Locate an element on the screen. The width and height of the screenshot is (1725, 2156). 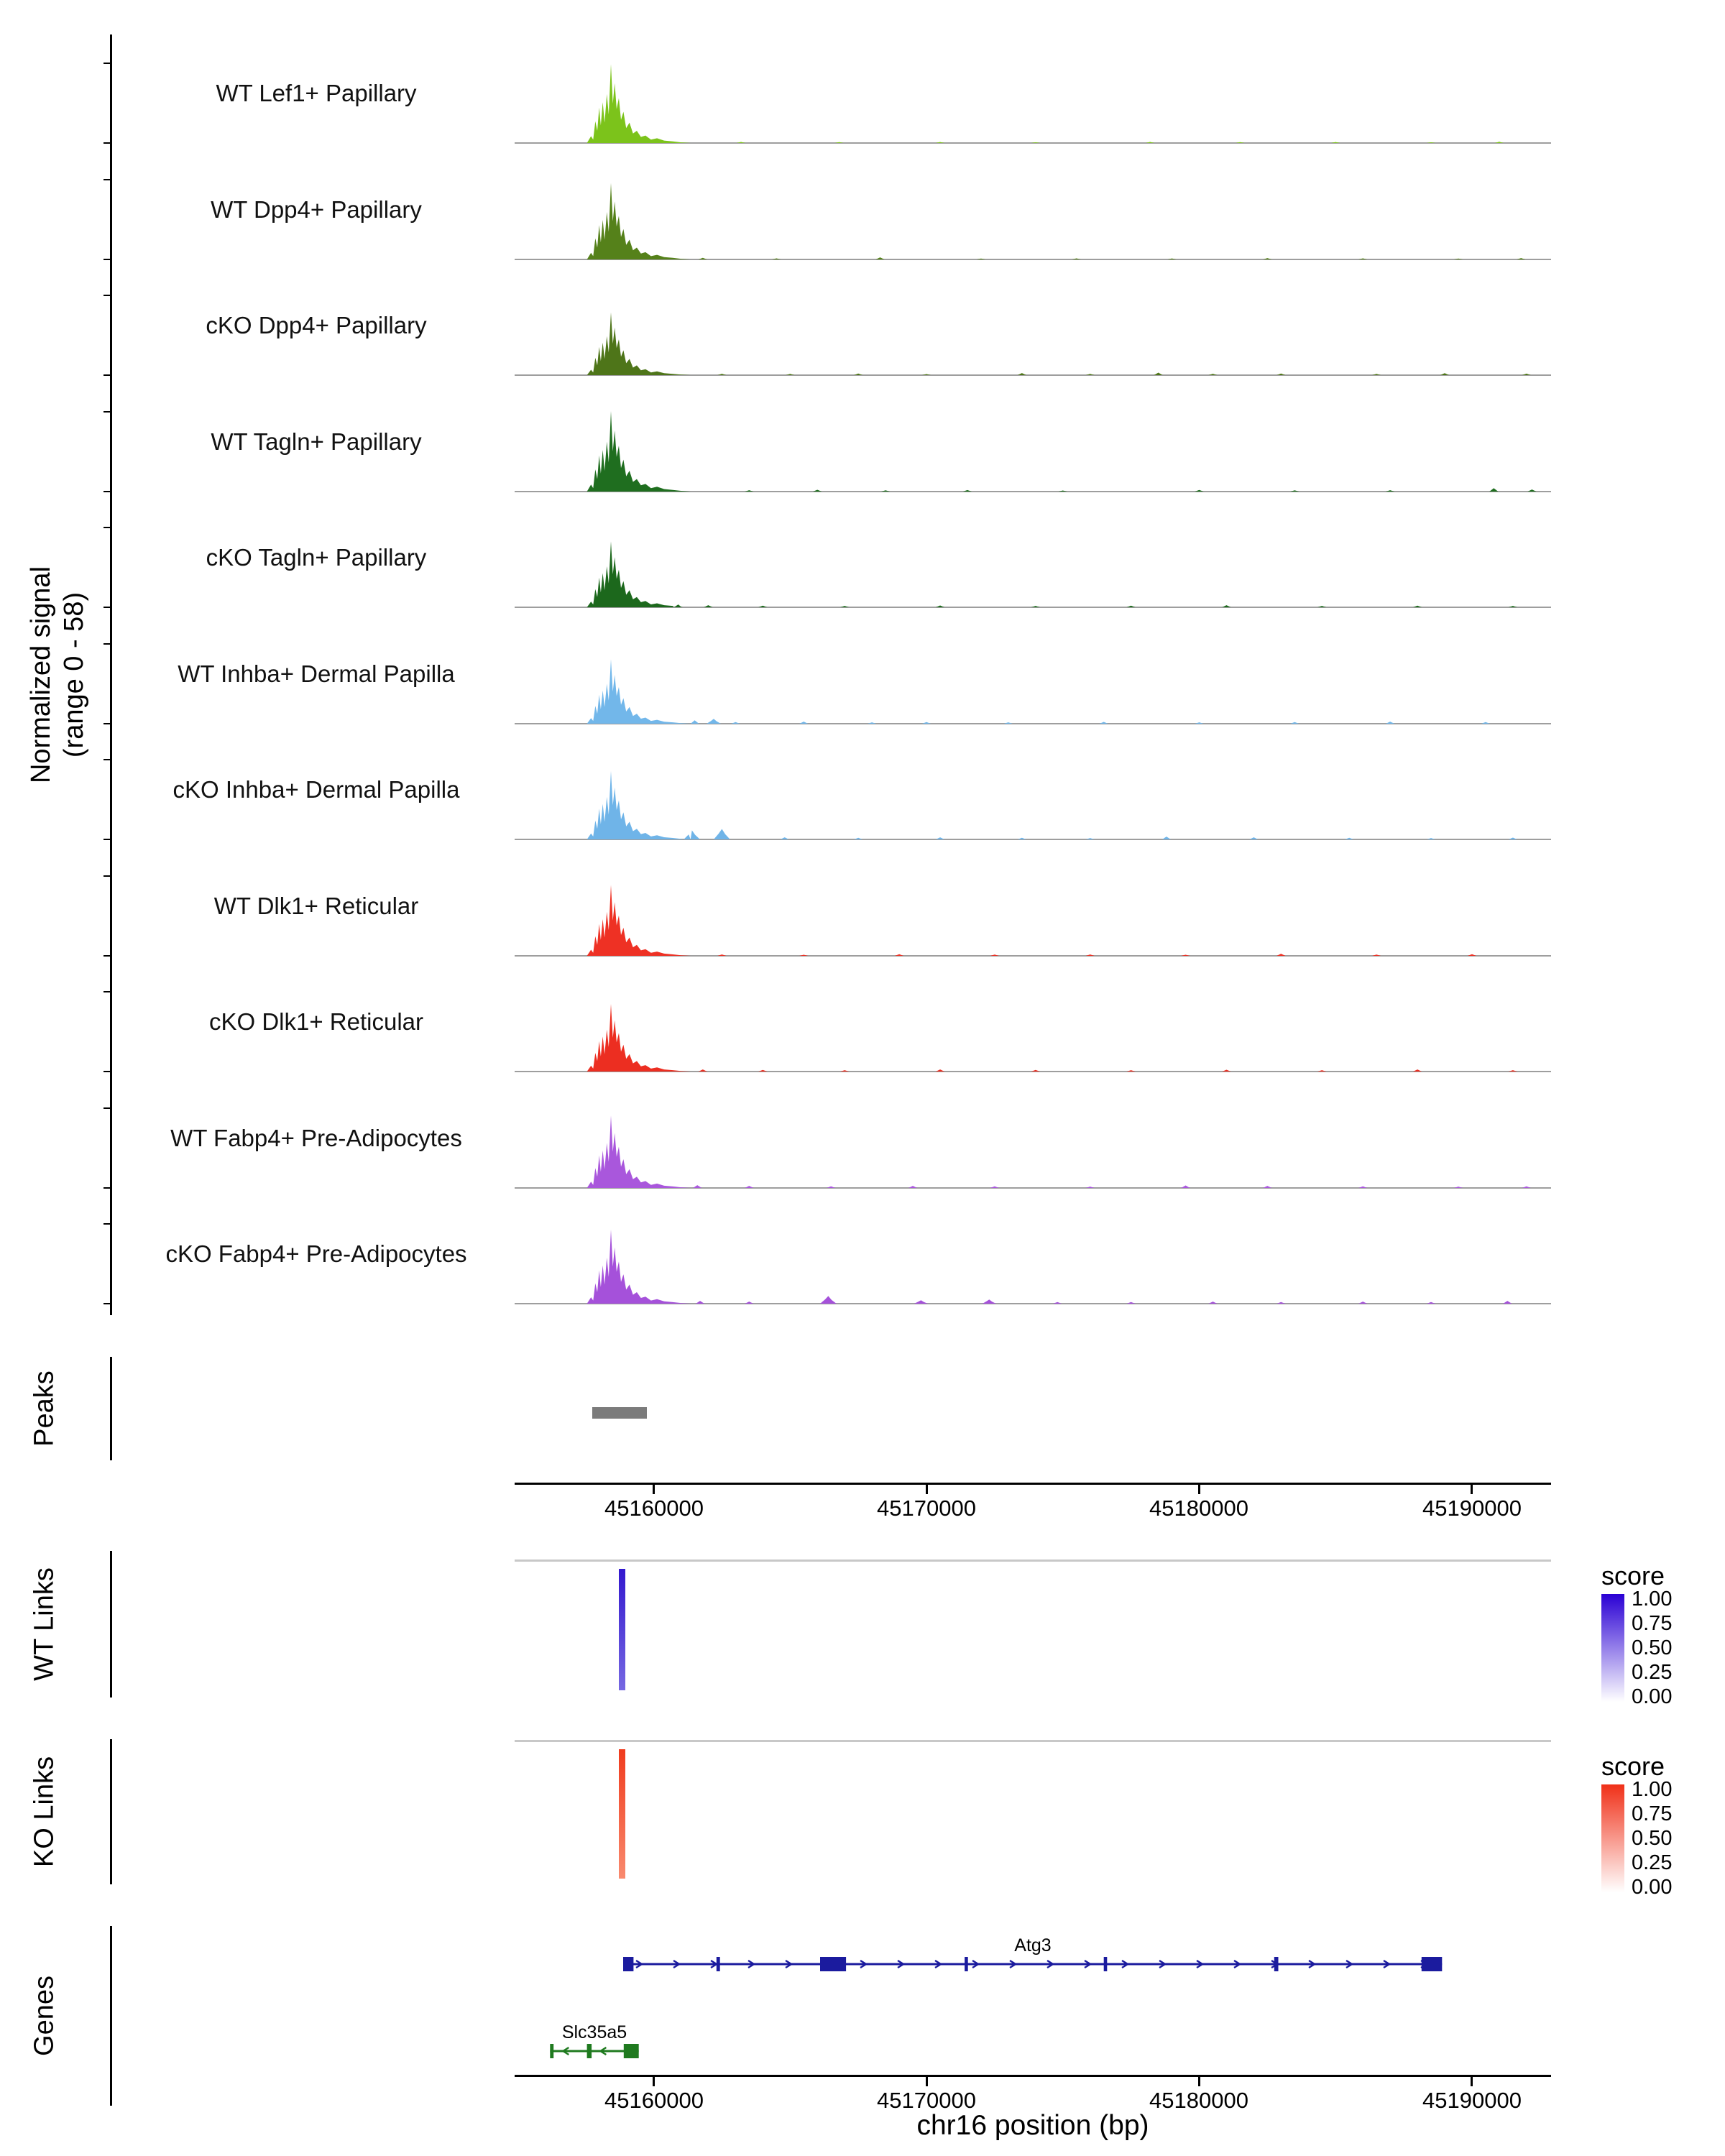
peaks-section-bracket is located at coordinates (111, 1409).